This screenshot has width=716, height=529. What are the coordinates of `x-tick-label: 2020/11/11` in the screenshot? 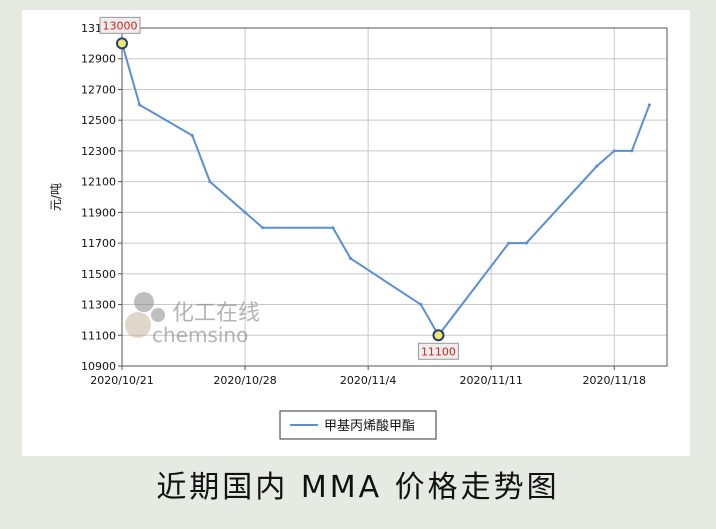 It's located at (490, 380).